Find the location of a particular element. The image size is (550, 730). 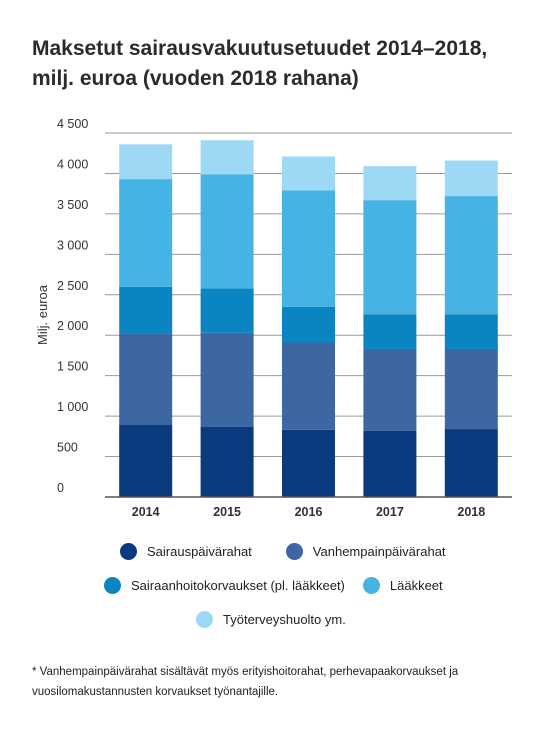

legend-swatch-laakkeet is located at coordinates (371, 585).